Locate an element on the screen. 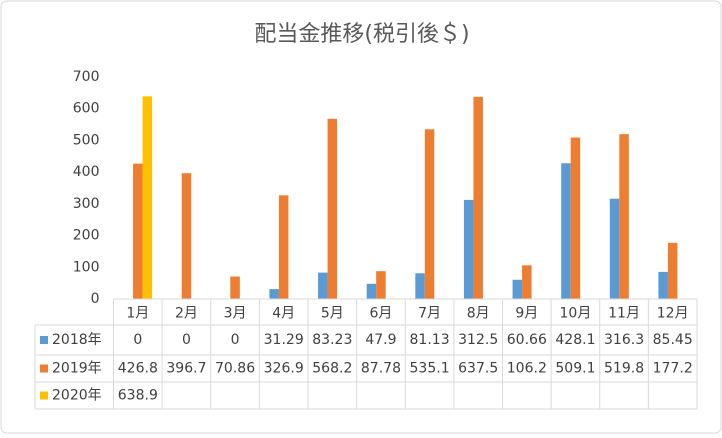 The width and height of the screenshot is (722, 438). y-tick-label: 600 is located at coordinates (86, 109).